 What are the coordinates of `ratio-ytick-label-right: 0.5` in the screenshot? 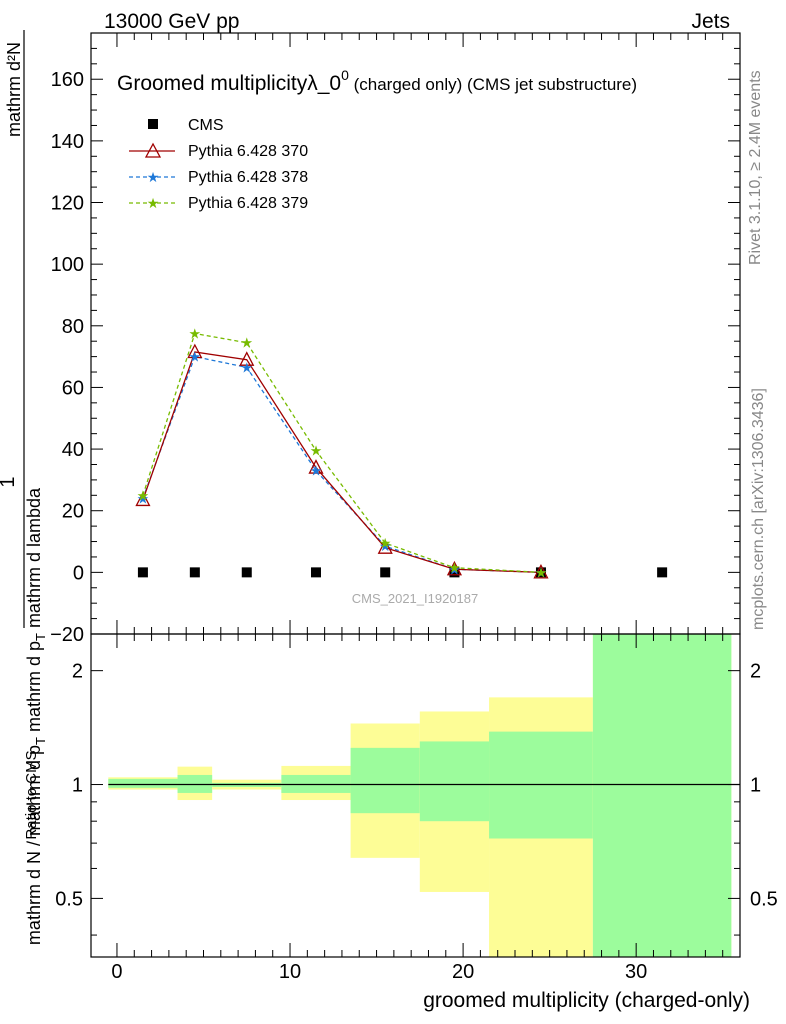 It's located at (764, 899).